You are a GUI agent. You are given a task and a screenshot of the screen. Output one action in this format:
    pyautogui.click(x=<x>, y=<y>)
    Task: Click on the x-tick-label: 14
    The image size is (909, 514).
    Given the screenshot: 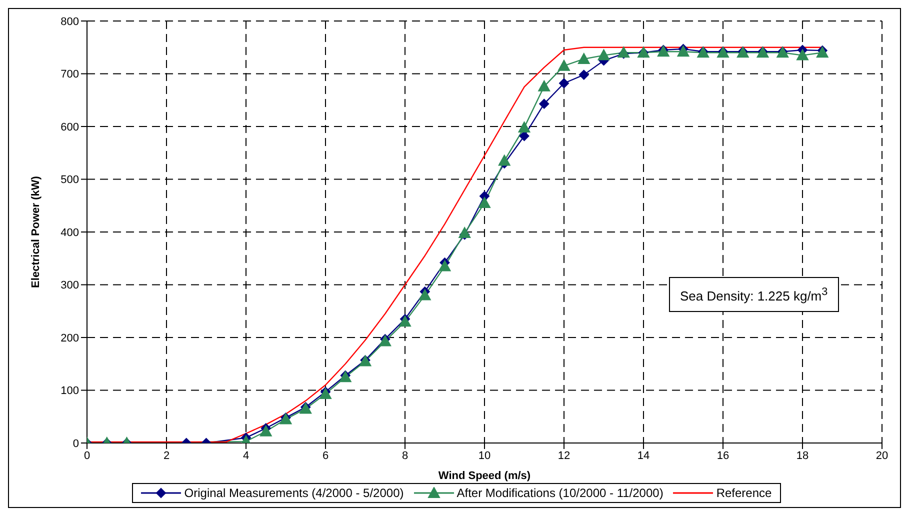 What is the action you would take?
    pyautogui.click(x=643, y=456)
    